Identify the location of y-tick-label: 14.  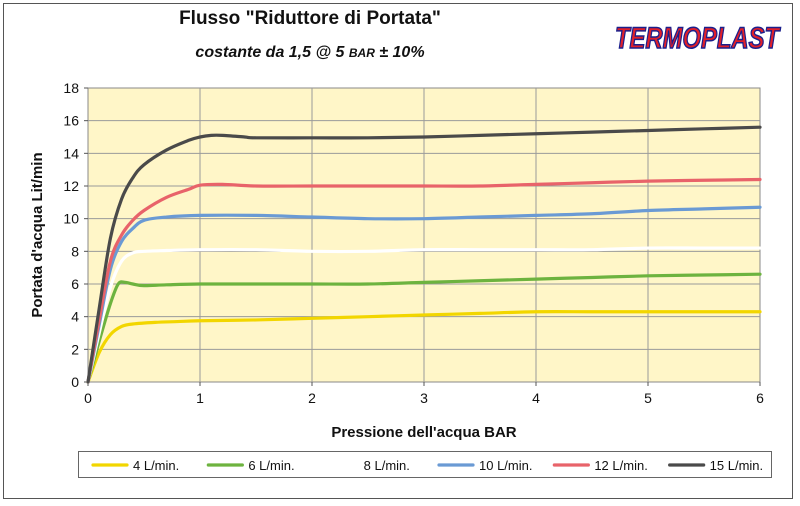
(71, 153).